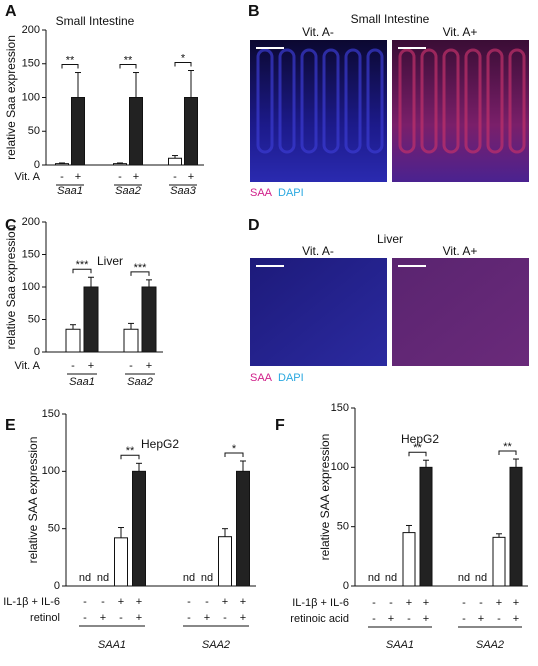 The width and height of the screenshot is (538, 666). What do you see at coordinates (141, 268) in the screenshot?
I see `significance-label: ***` at bounding box center [141, 268].